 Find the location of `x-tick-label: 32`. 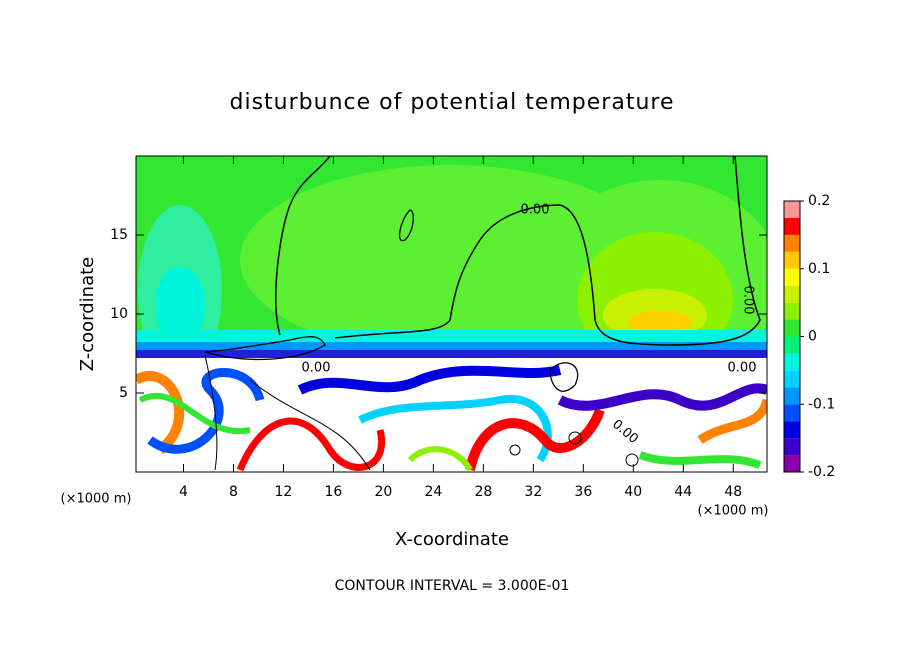

x-tick-label: 32 is located at coordinates (533, 492).